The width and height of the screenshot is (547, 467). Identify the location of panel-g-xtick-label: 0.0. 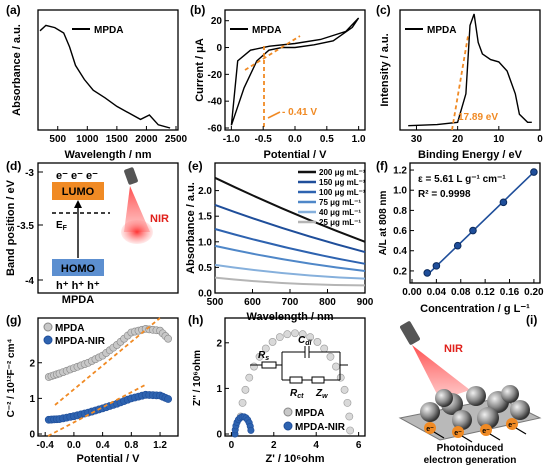
(74, 445).